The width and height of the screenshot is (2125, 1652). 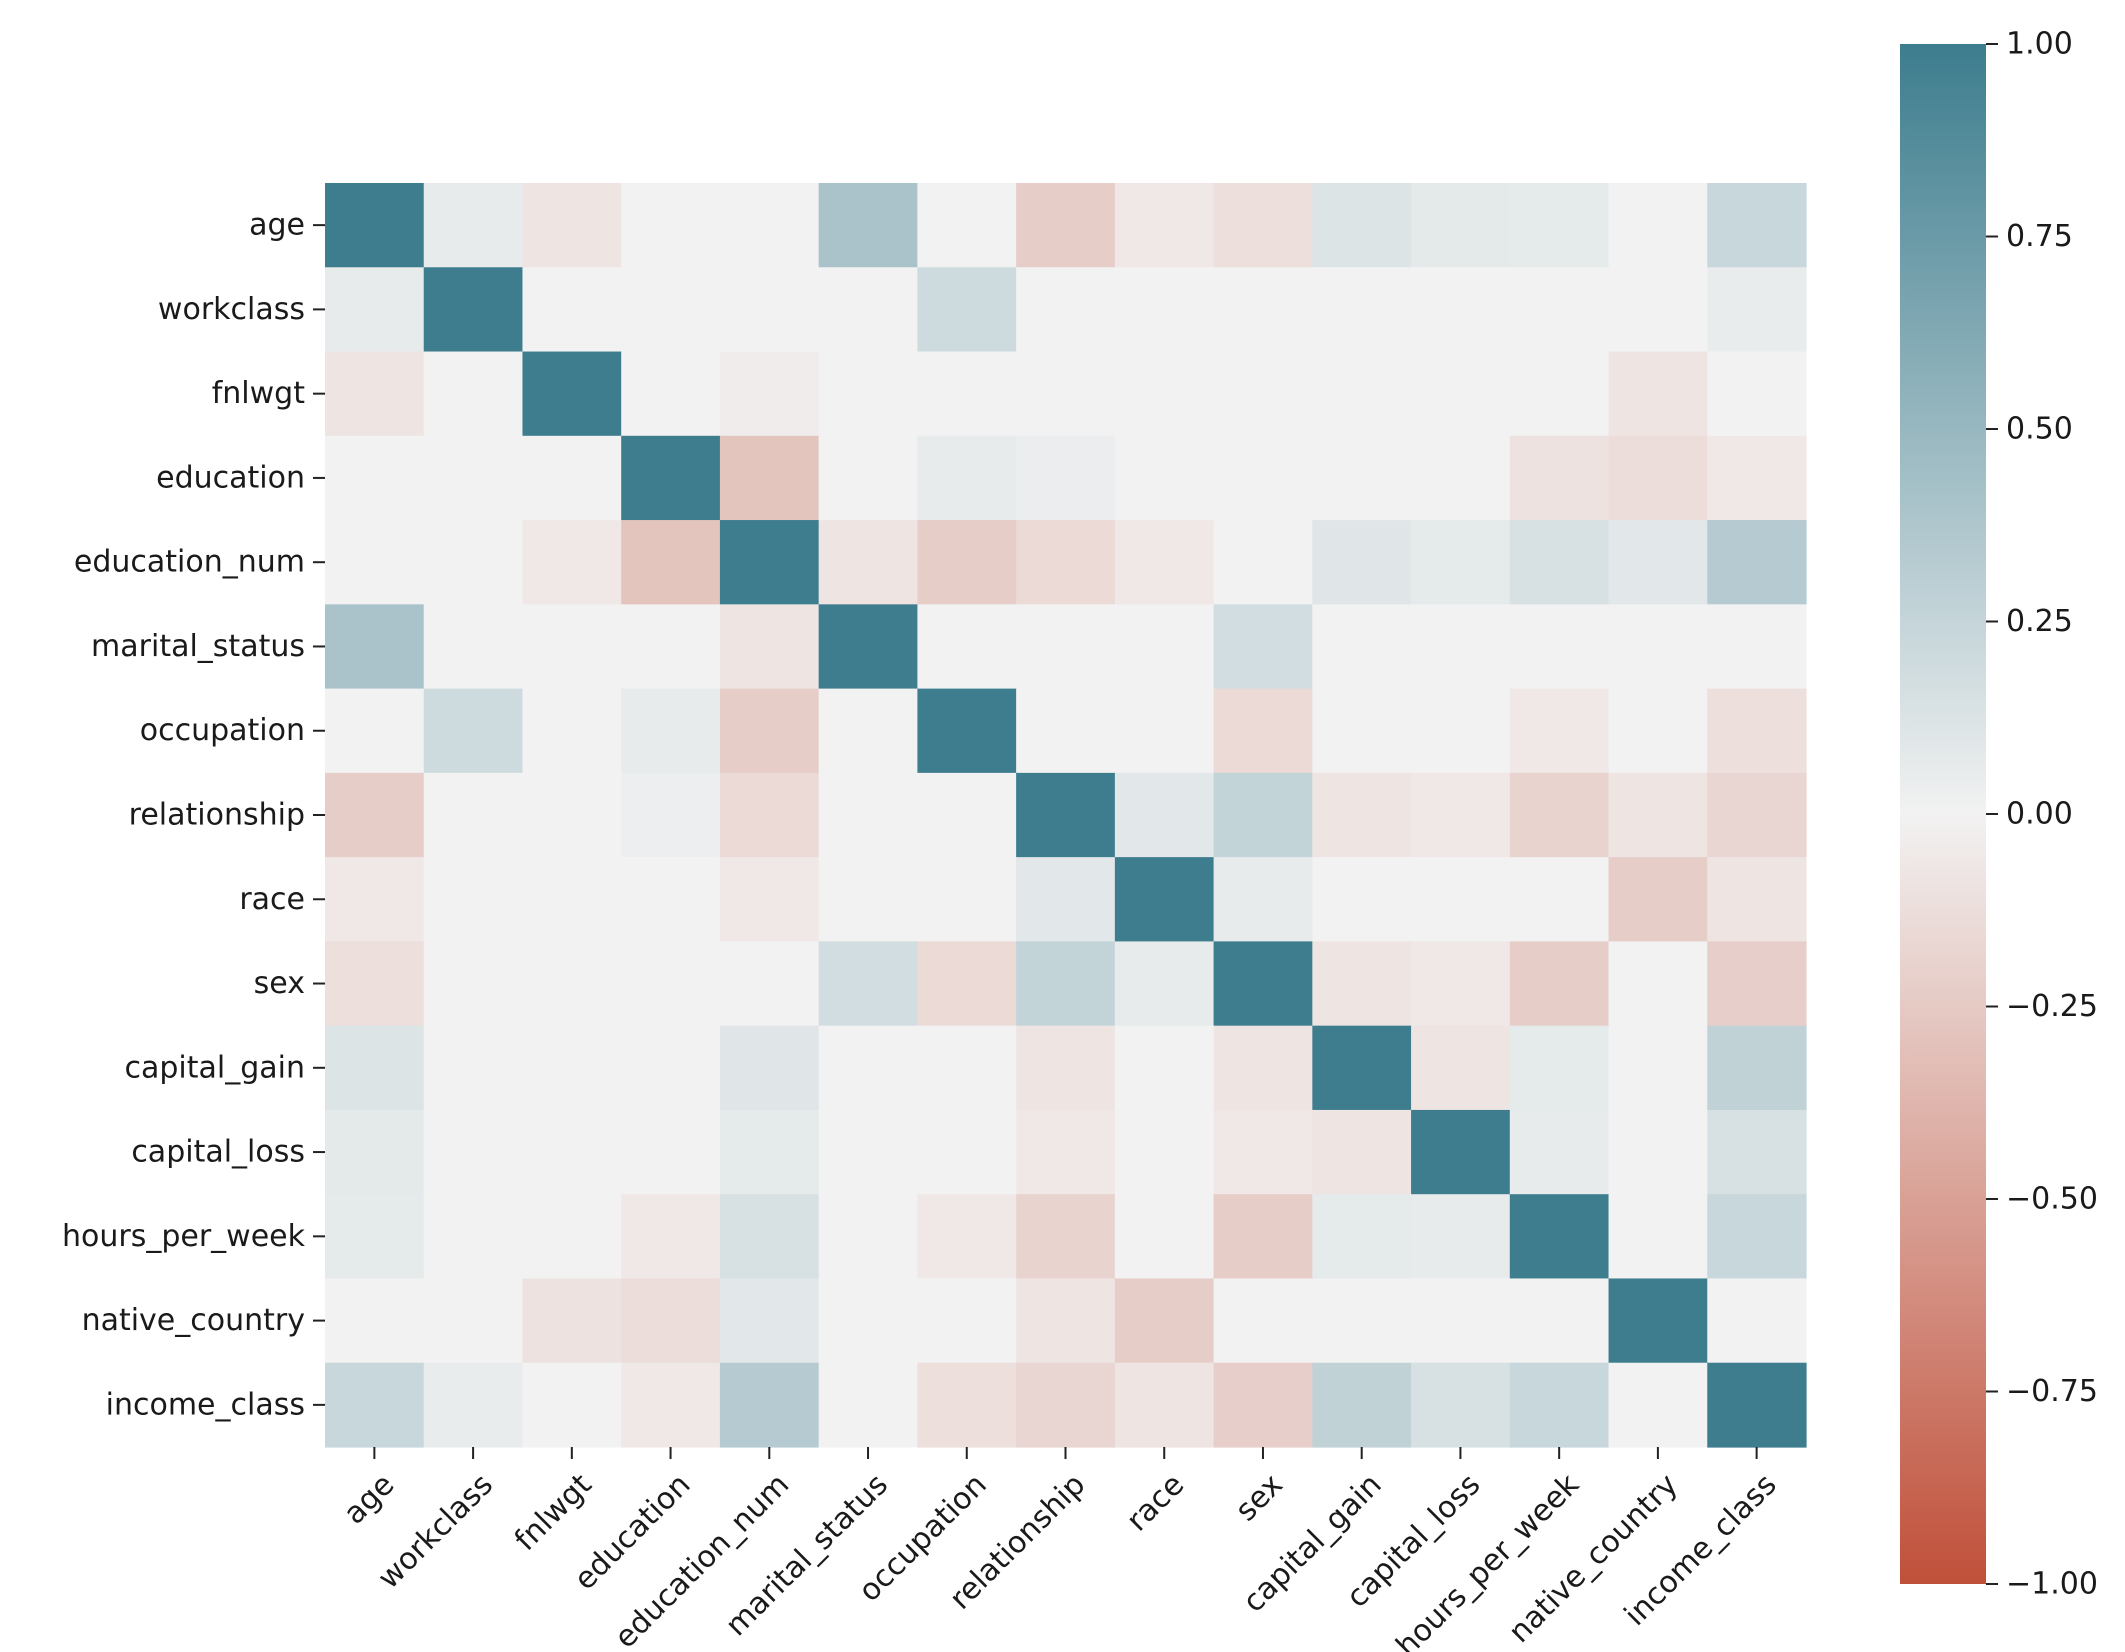 What do you see at coordinates (1263, 731) in the screenshot?
I see `heatmap-cell-occupation-sex` at bounding box center [1263, 731].